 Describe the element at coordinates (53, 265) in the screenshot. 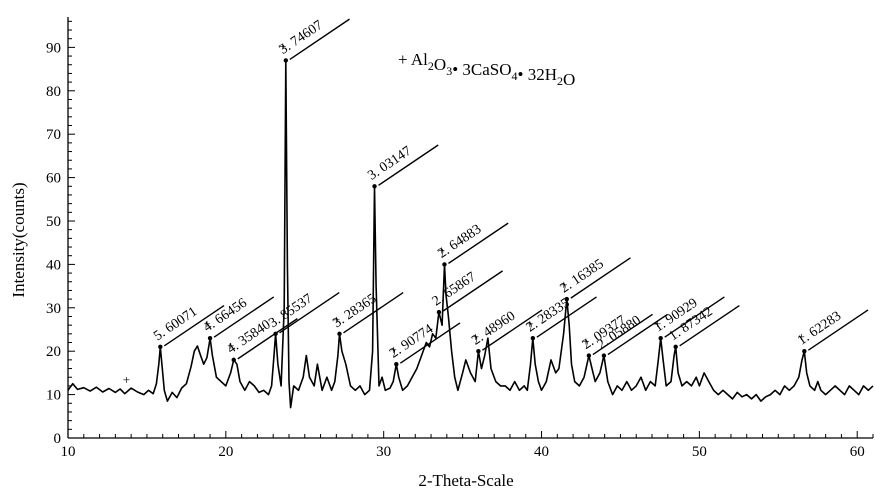

I see `y-tick-label: 40` at that location.